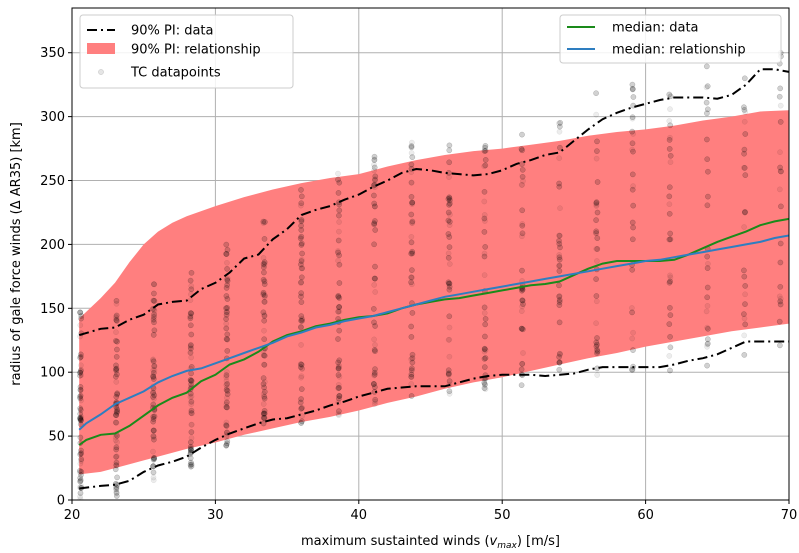 The image size is (799, 553). What do you see at coordinates (645, 515) in the screenshot?
I see `x-tick-label-4: 60` at bounding box center [645, 515].